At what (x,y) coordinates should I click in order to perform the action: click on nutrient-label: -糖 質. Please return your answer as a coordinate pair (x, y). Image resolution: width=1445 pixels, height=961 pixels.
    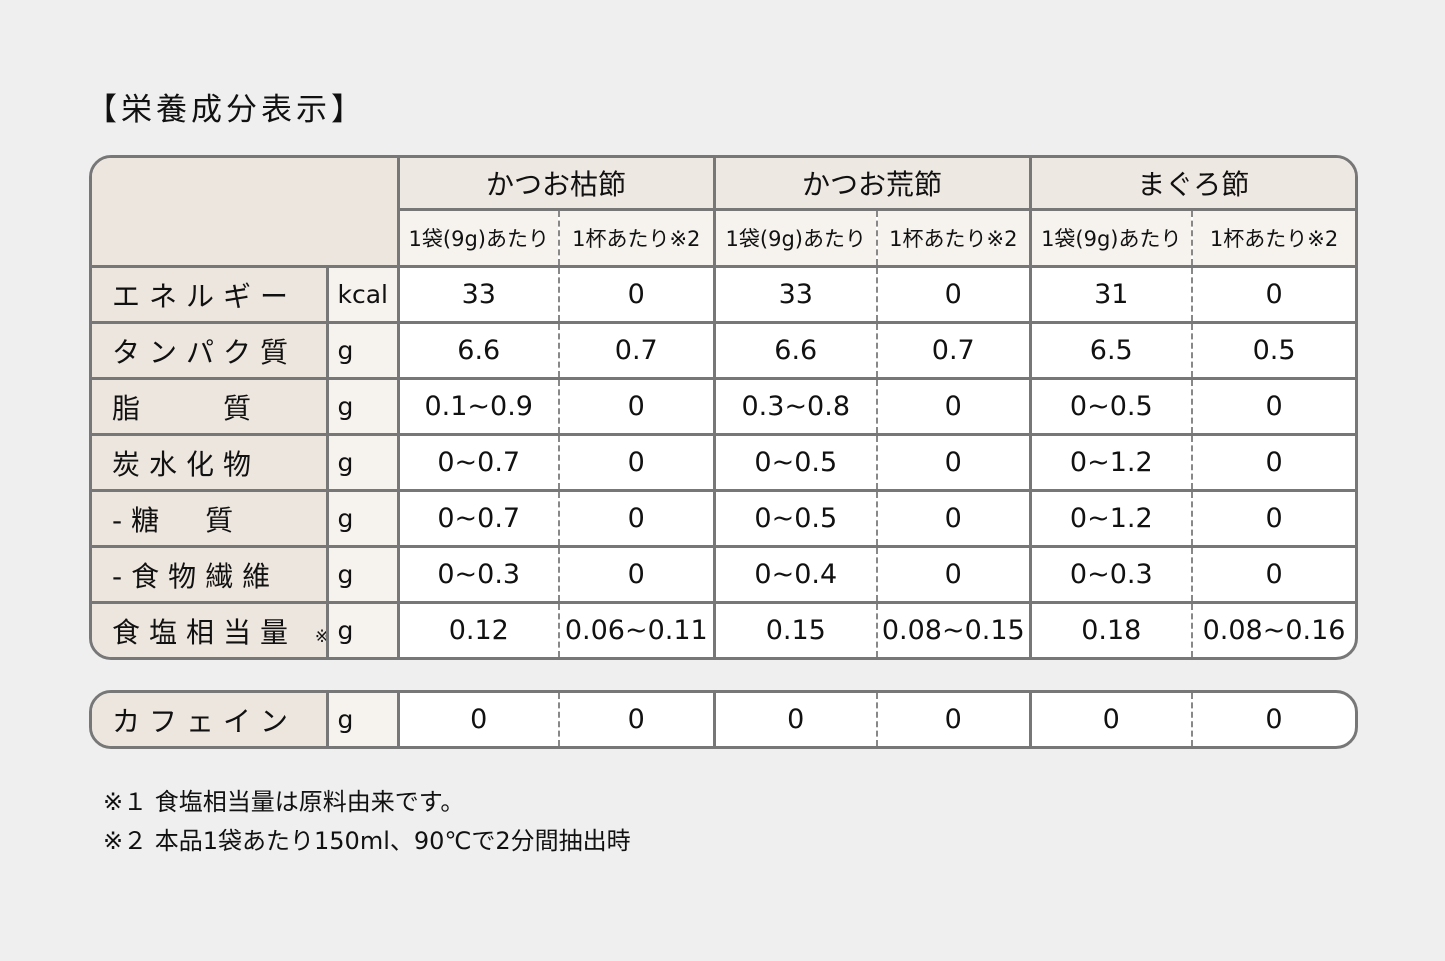
    Looking at the image, I should click on (210, 518).